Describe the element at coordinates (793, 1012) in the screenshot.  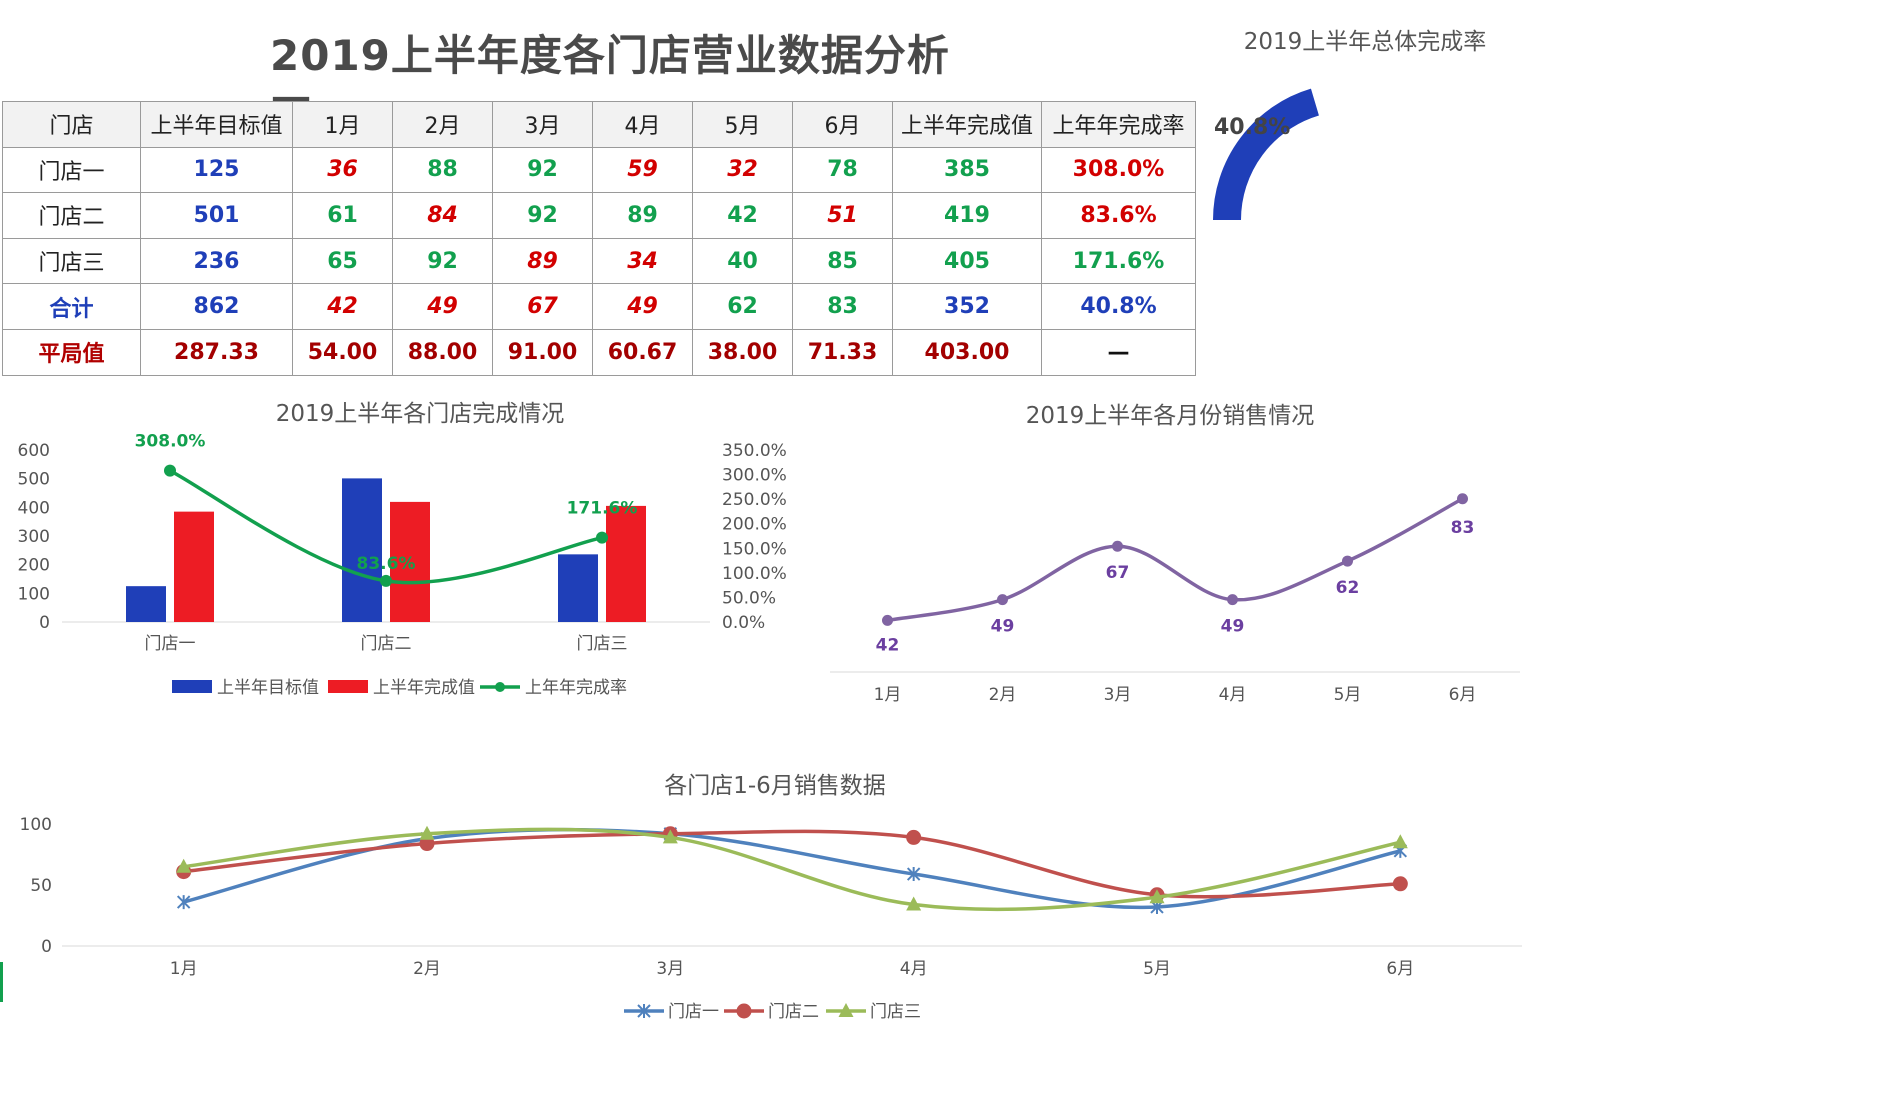
I see `legend-label: 门店二` at that location.